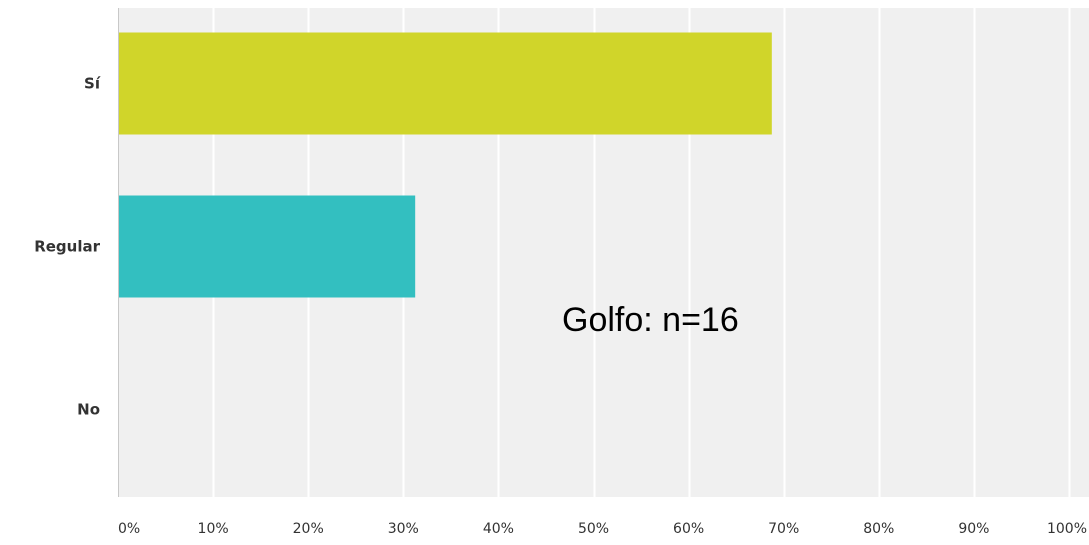  Describe the element at coordinates (213, 529) in the screenshot. I see `x-tick-label: 10%` at that location.